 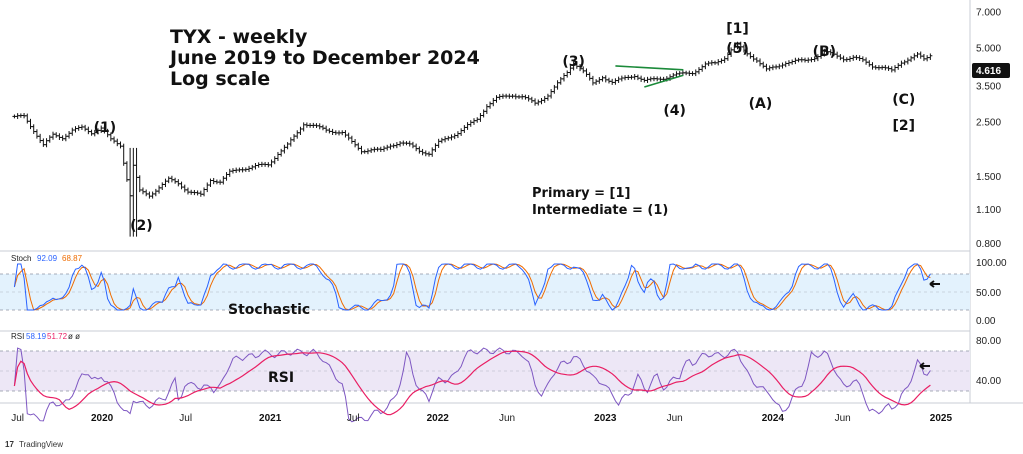 I want to click on stochastic-label: Stochastic, so click(x=269, y=310).